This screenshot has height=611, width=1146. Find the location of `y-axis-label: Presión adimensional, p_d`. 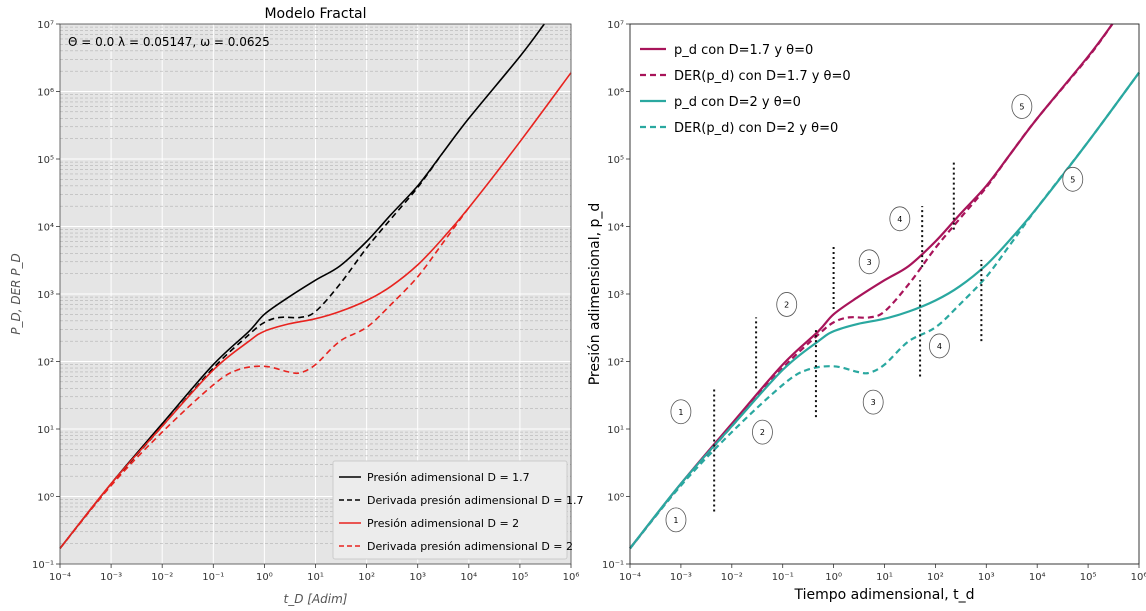

y-axis-label: Presión adimensional, p_d is located at coordinates (595, 294).